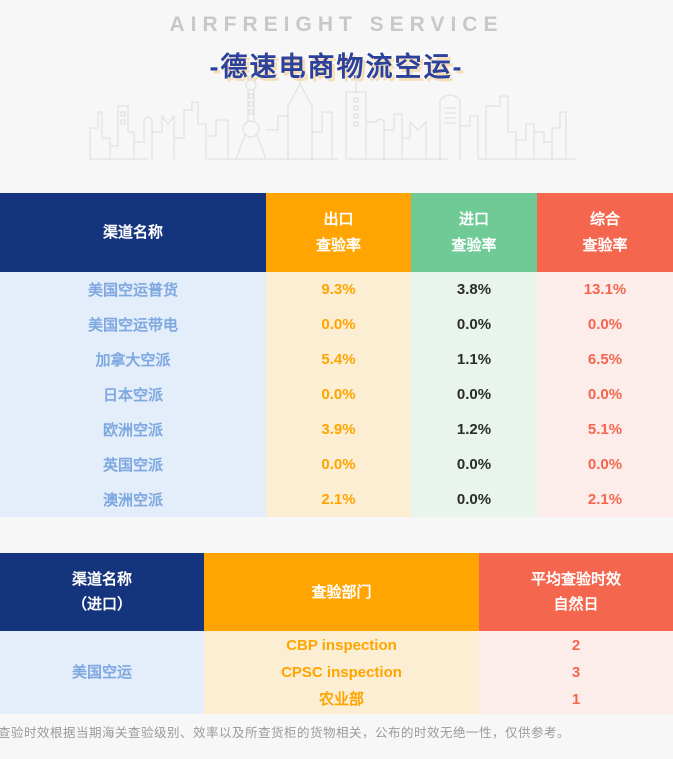  I want to click on header-department-label: 查验部门, so click(341, 592).